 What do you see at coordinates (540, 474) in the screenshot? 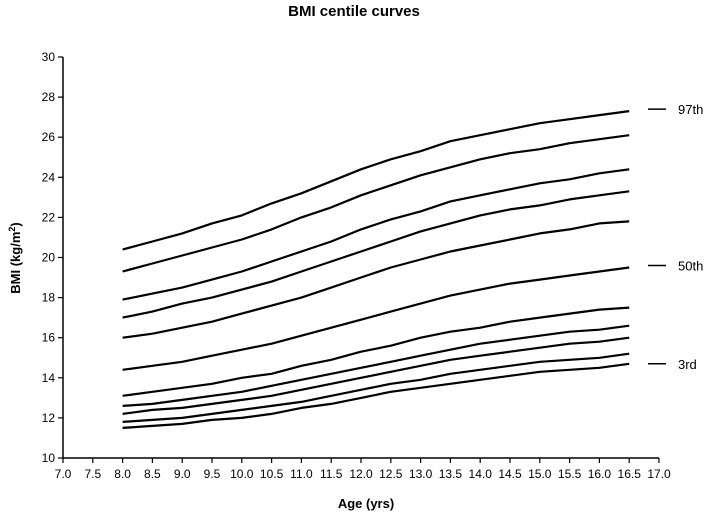
I see `x-tick-label: 15.0` at bounding box center [540, 474].